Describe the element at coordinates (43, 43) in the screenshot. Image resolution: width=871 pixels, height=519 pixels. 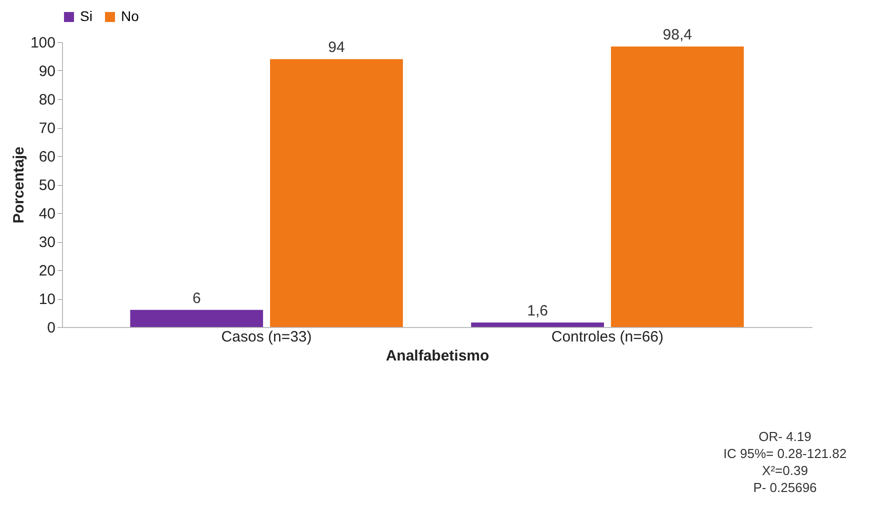
I see `y-tick-label: 100` at that location.